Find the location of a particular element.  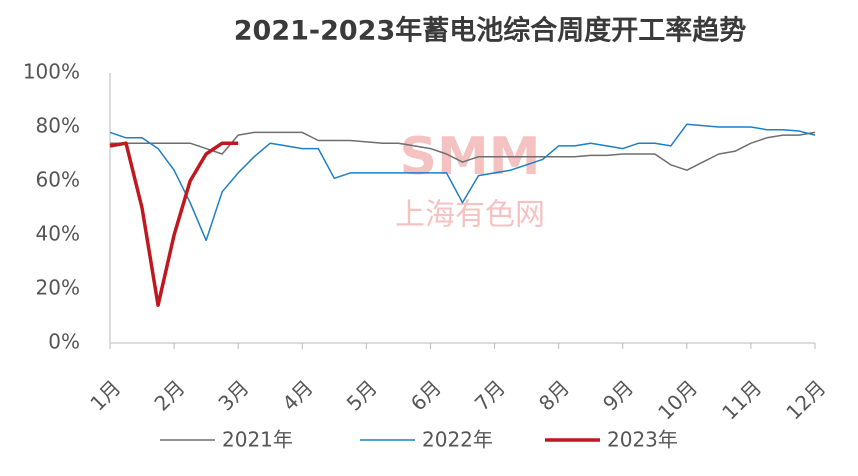

x-tick-label: 10月 is located at coordinates (677, 399).